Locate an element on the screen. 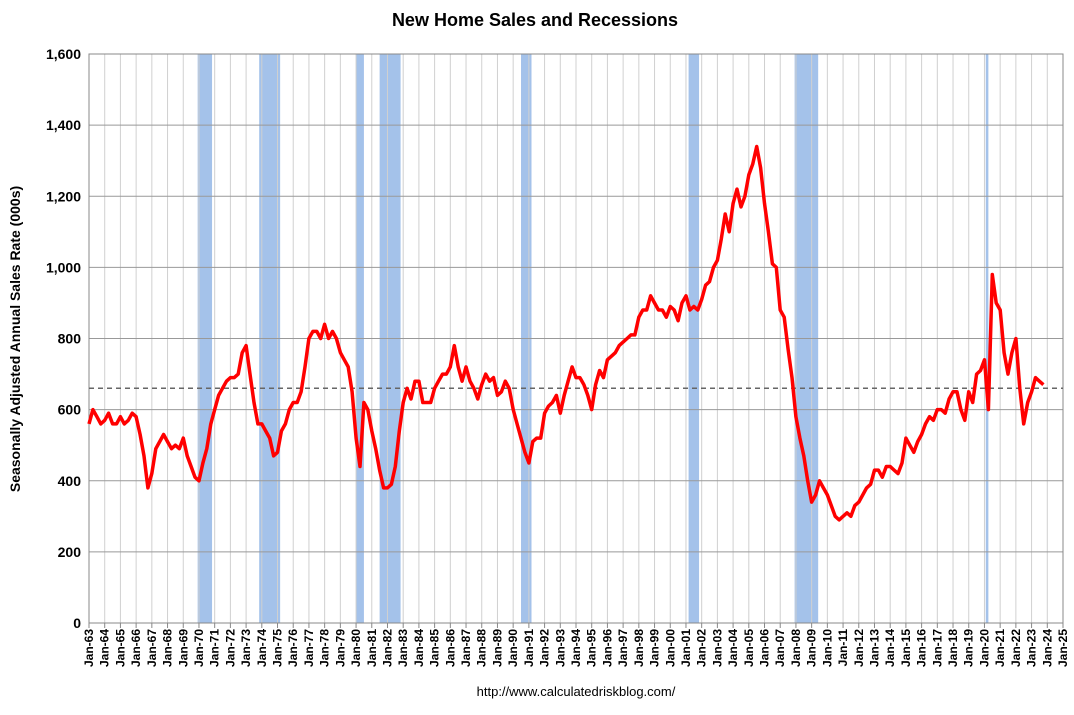 Image resolution: width=1074 pixels, height=715 pixels. x-tick-label: Jan-15 is located at coordinates (906, 648).